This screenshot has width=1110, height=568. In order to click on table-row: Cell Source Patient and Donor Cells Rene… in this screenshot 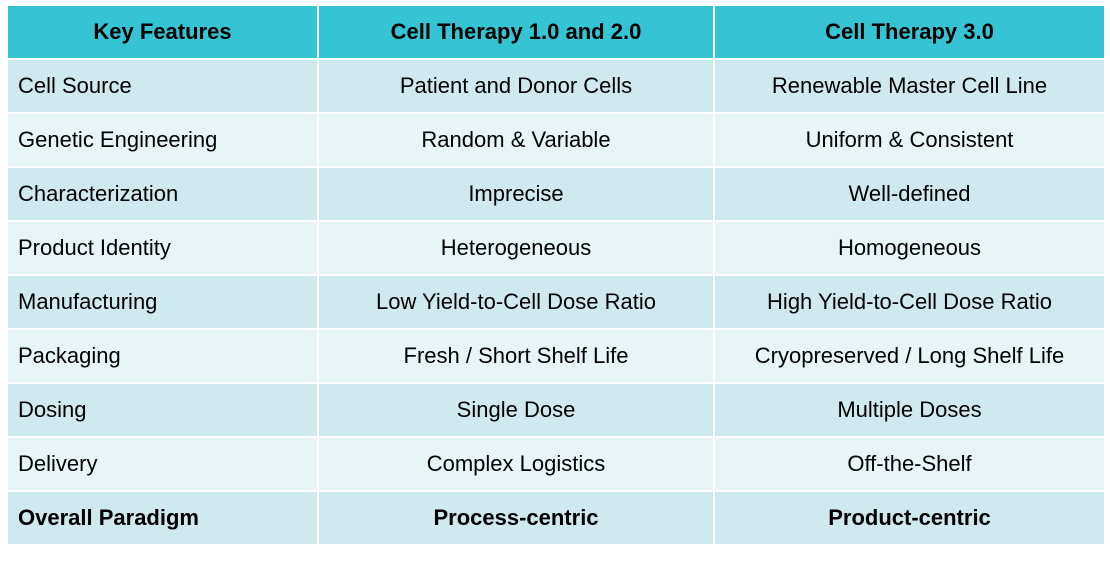, I will do `click(556, 86)`.